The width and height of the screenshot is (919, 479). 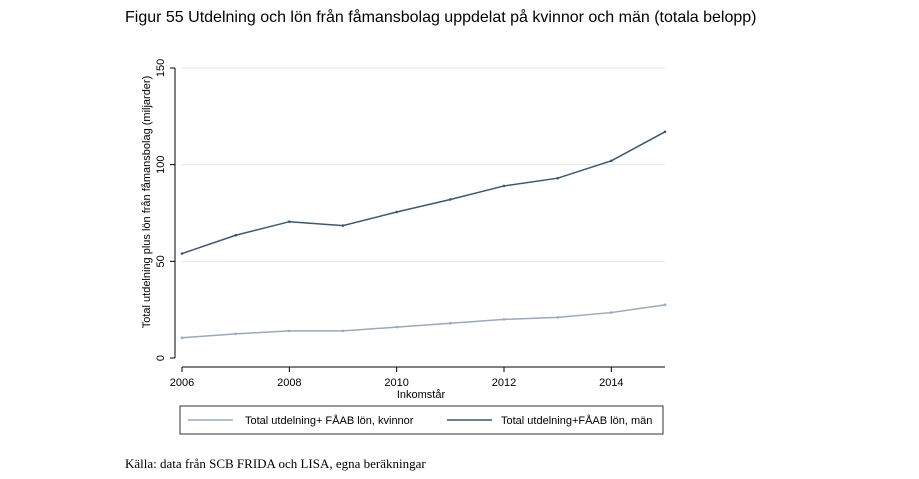 I want to click on data-point-0-2006, so click(x=182, y=338).